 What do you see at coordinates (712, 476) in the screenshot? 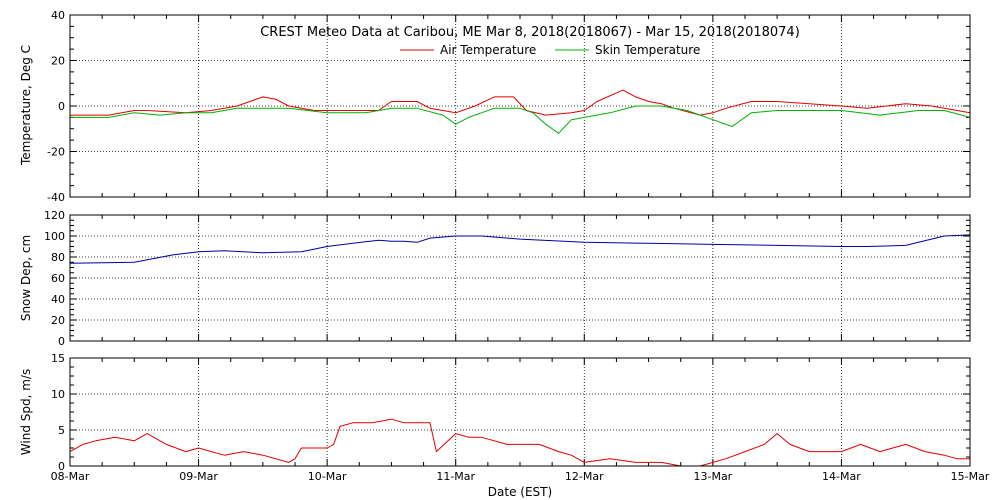
I see `x-tick-label: 13-Mar` at bounding box center [712, 476].